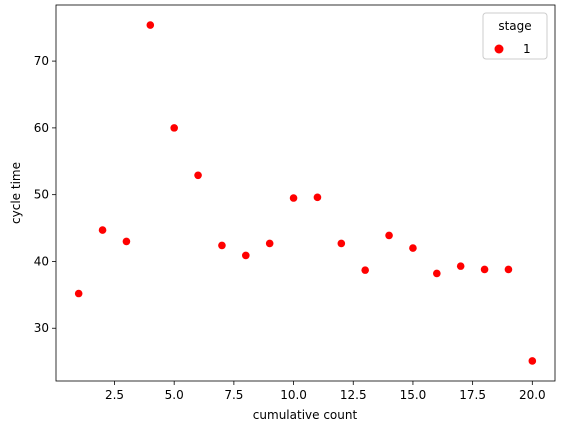 The height and width of the screenshot is (432, 562). I want to click on legend-label: 1, so click(527, 49).